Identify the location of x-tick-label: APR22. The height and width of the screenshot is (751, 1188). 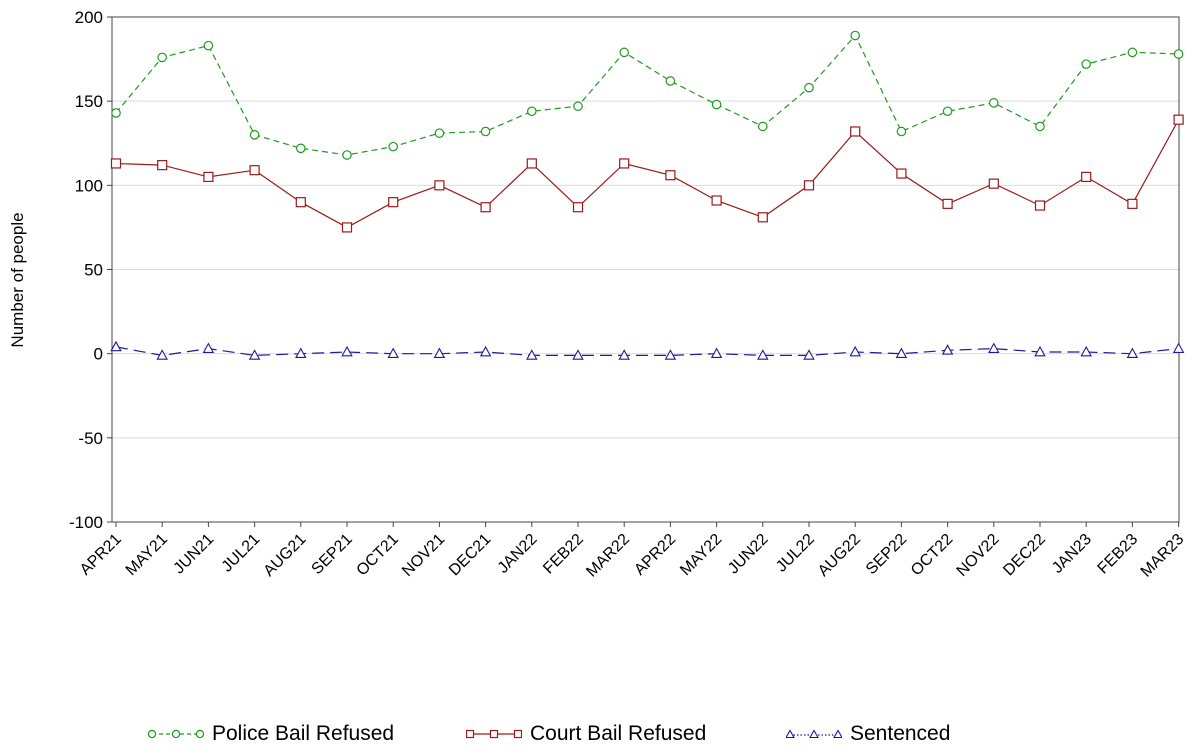
(655, 555).